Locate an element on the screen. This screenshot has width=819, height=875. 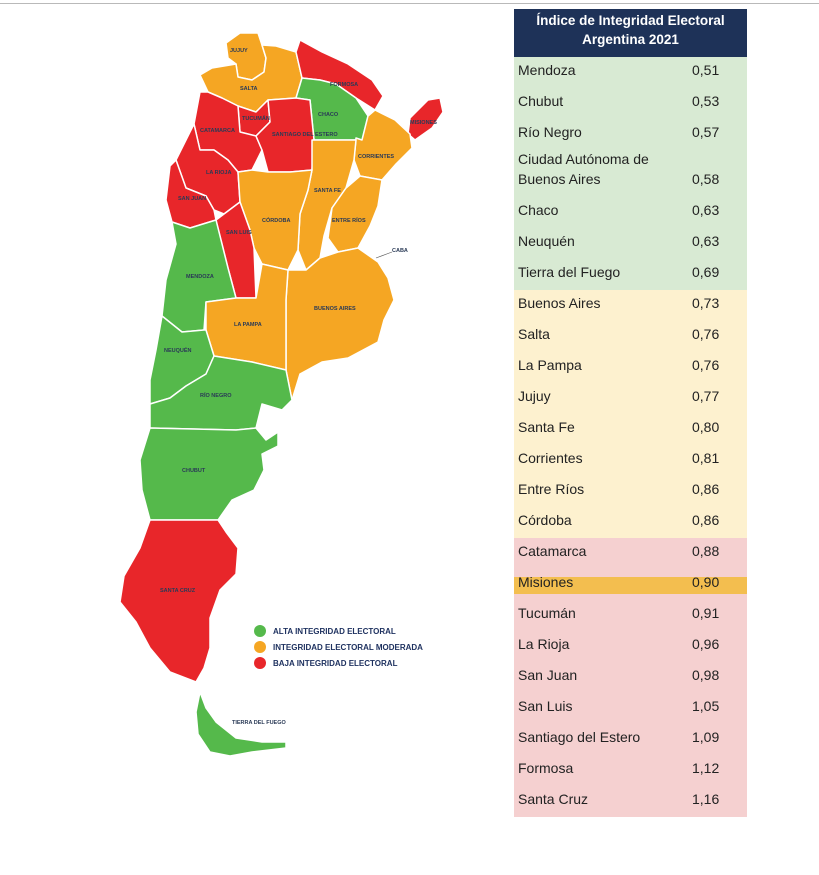
province-entre-rios is located at coordinates (355, 214).